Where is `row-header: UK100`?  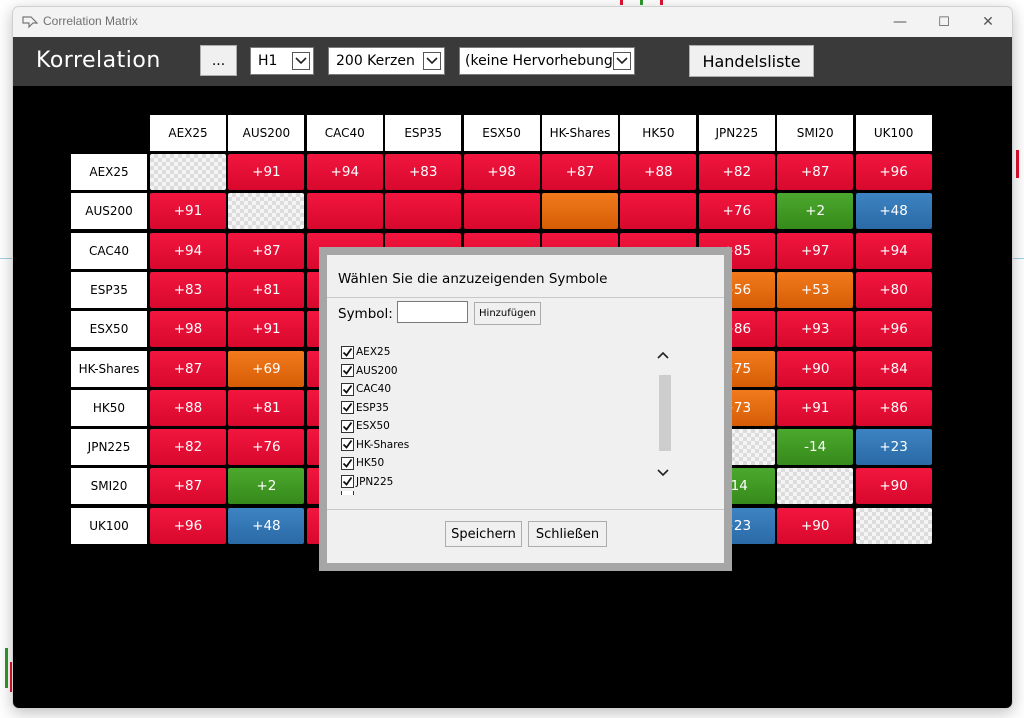
row-header: UK100 is located at coordinates (109, 525).